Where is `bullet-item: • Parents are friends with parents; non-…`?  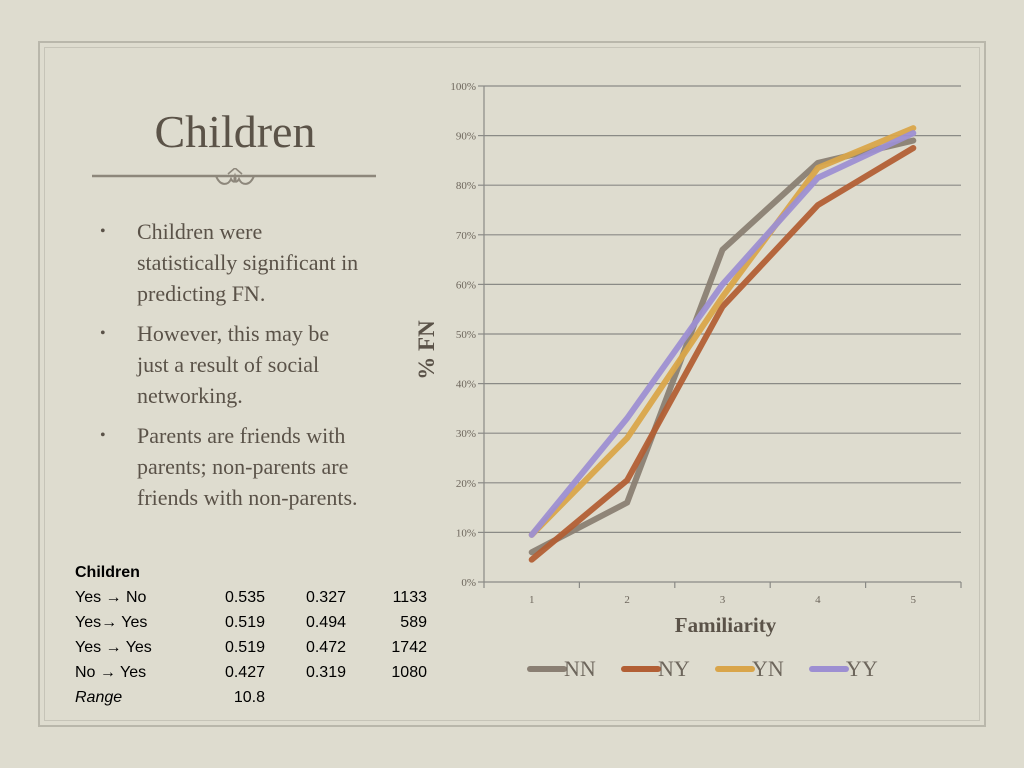
bullet-item: • Parents are friends with parents; non-… is located at coordinates (230, 466).